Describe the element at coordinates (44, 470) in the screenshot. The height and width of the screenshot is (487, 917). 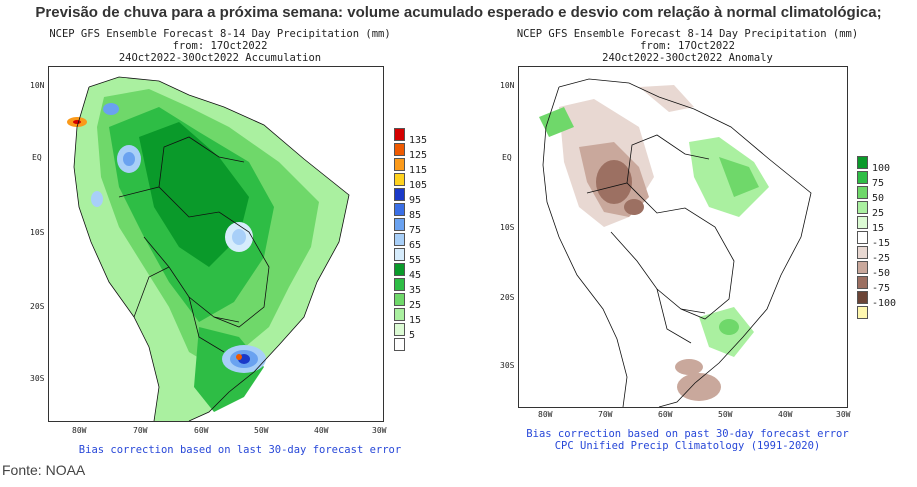
I see `source-credit: Fonte: NOAA` at that location.